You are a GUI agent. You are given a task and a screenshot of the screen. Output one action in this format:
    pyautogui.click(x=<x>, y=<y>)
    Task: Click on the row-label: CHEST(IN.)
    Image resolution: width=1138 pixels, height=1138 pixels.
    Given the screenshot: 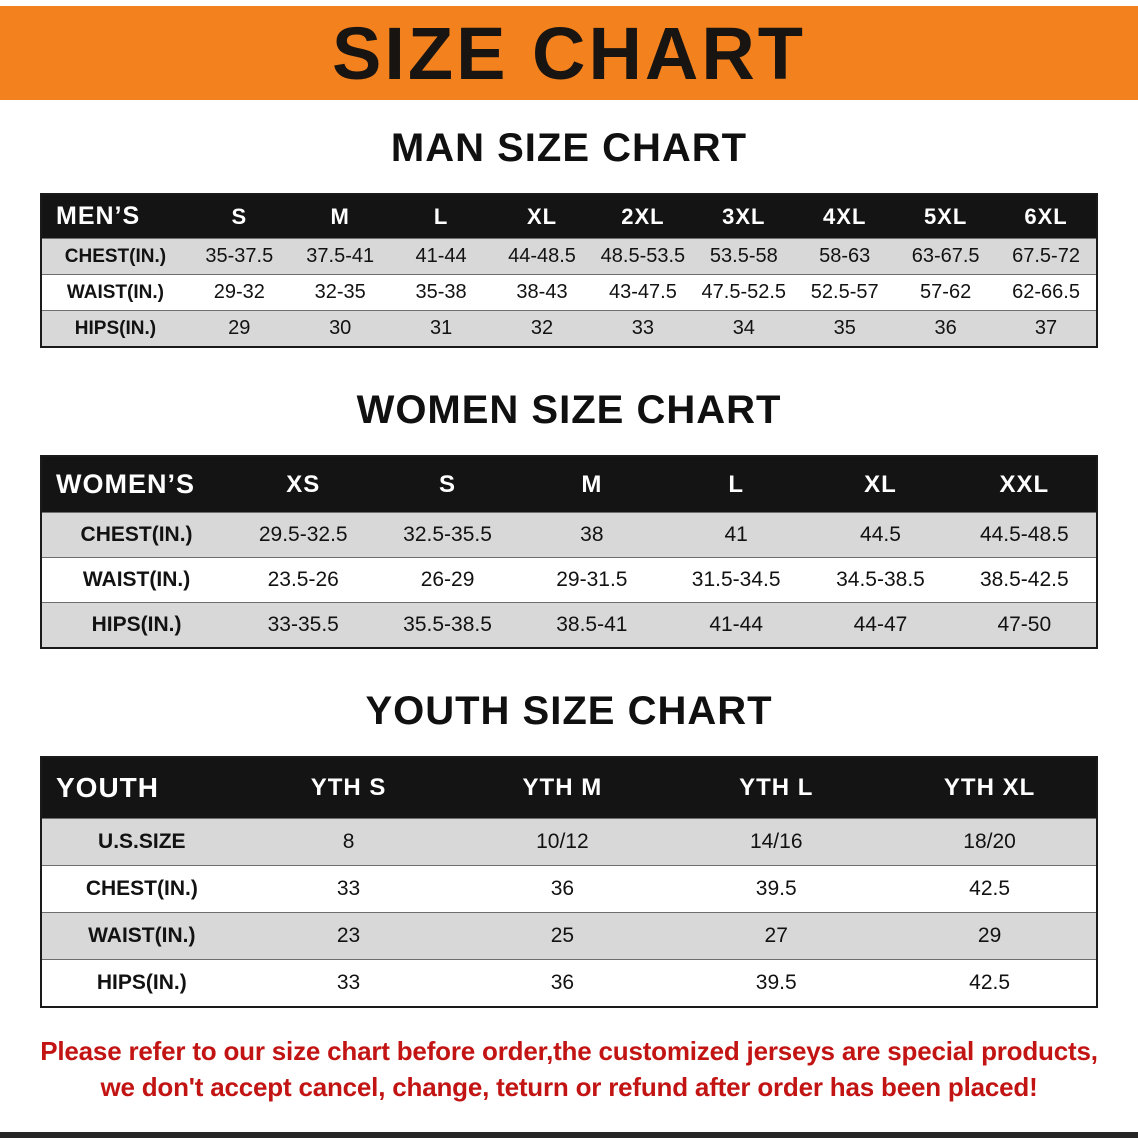 What is the action you would take?
    pyautogui.click(x=115, y=256)
    